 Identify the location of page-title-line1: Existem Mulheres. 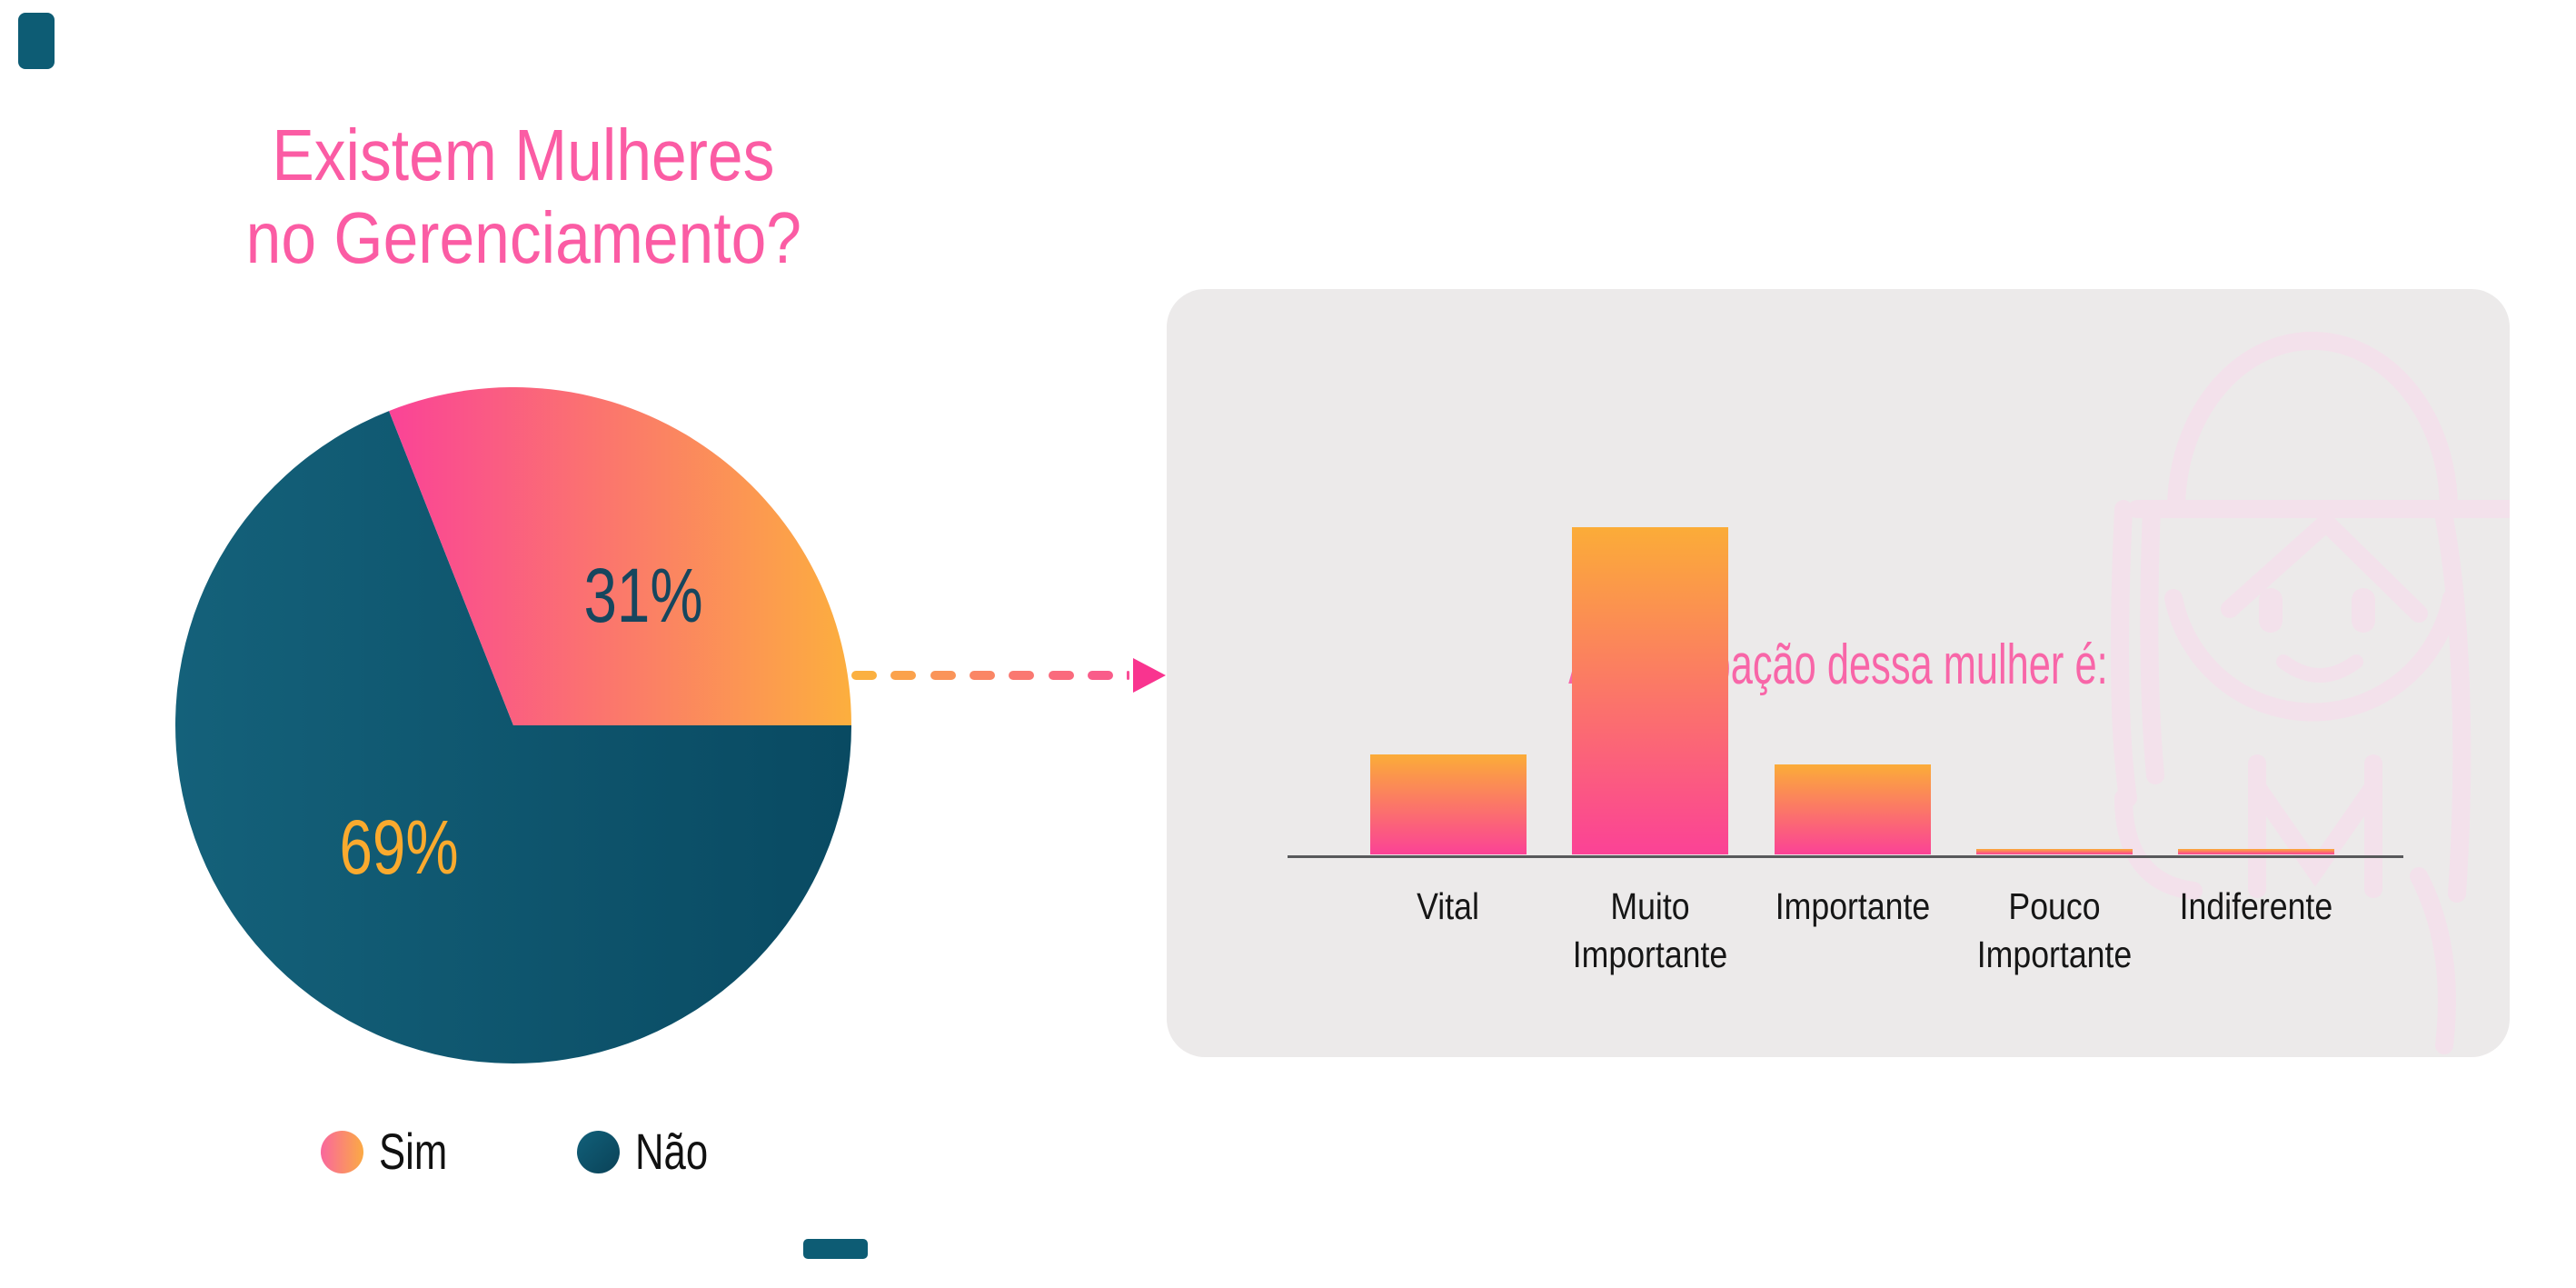
(523, 155).